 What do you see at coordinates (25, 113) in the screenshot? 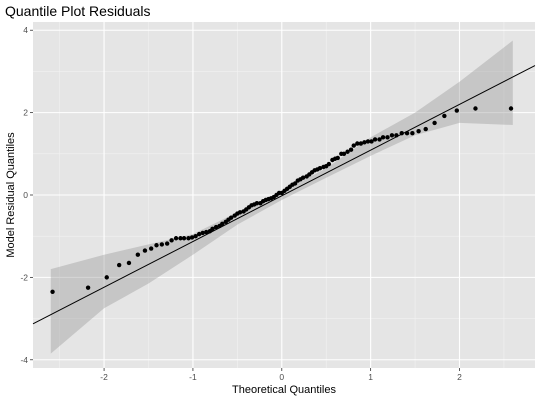
I see `y-tick-label: 2` at bounding box center [25, 113].